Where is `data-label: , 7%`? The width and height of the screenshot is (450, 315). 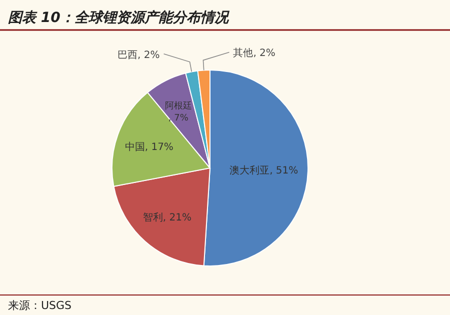
data-label: , 7% is located at coordinates (178, 118).